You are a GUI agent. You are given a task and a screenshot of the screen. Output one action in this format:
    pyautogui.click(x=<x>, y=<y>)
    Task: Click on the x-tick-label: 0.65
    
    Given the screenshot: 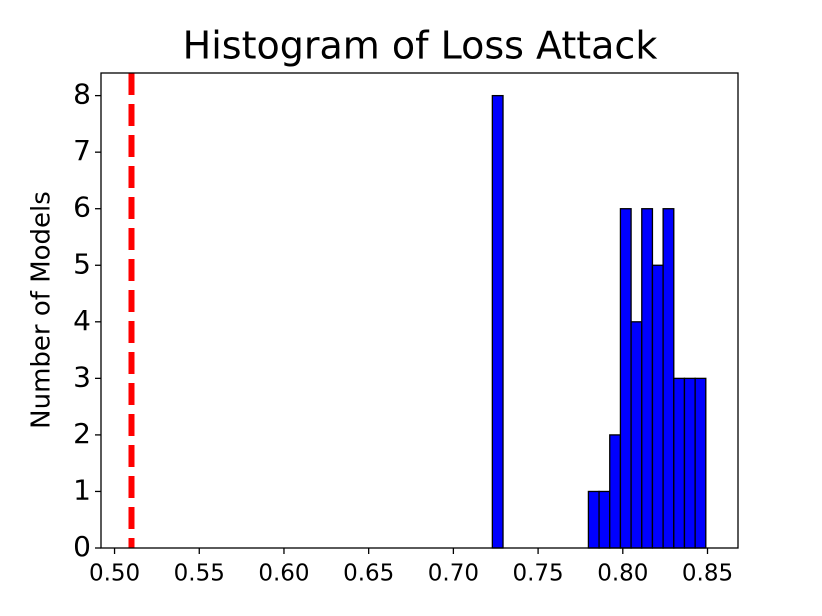 What is the action you would take?
    pyautogui.click(x=368, y=574)
    